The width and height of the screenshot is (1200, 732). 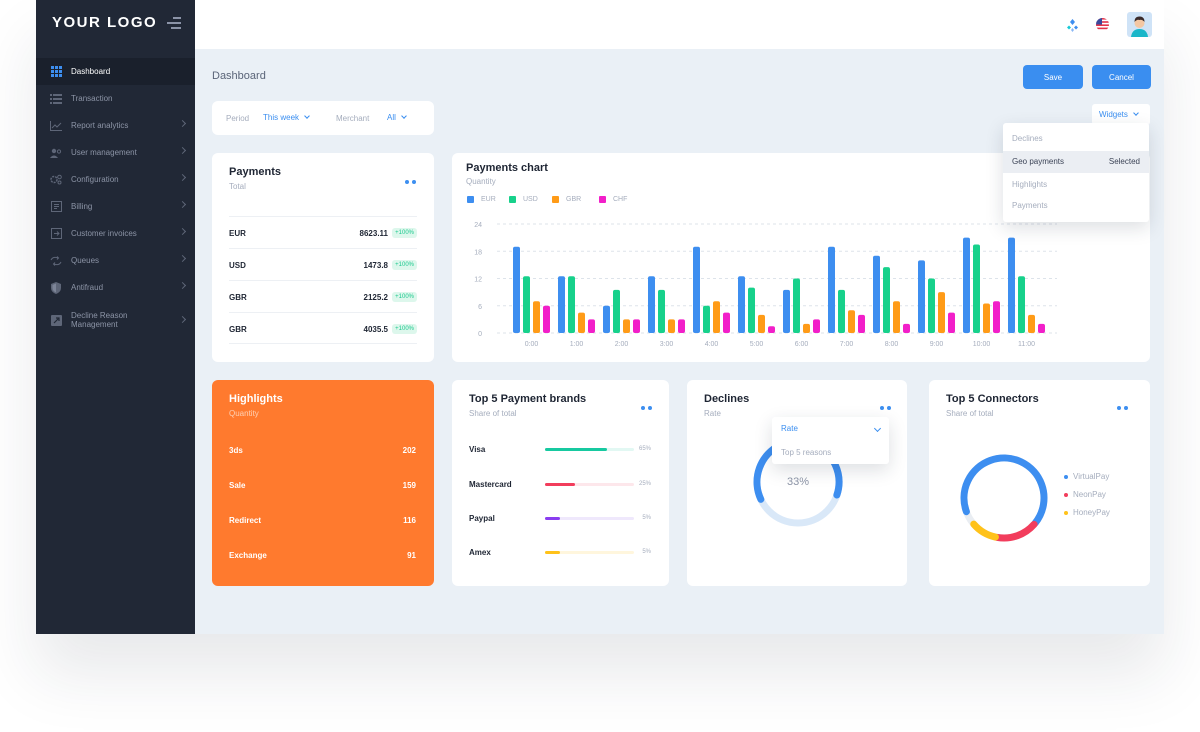 I want to click on sidebar-item-label: Queues, so click(x=85, y=260).